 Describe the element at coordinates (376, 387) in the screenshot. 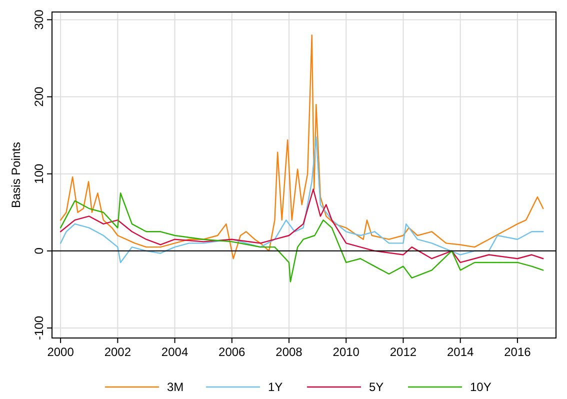

I see `legend-label: 5Y` at that location.